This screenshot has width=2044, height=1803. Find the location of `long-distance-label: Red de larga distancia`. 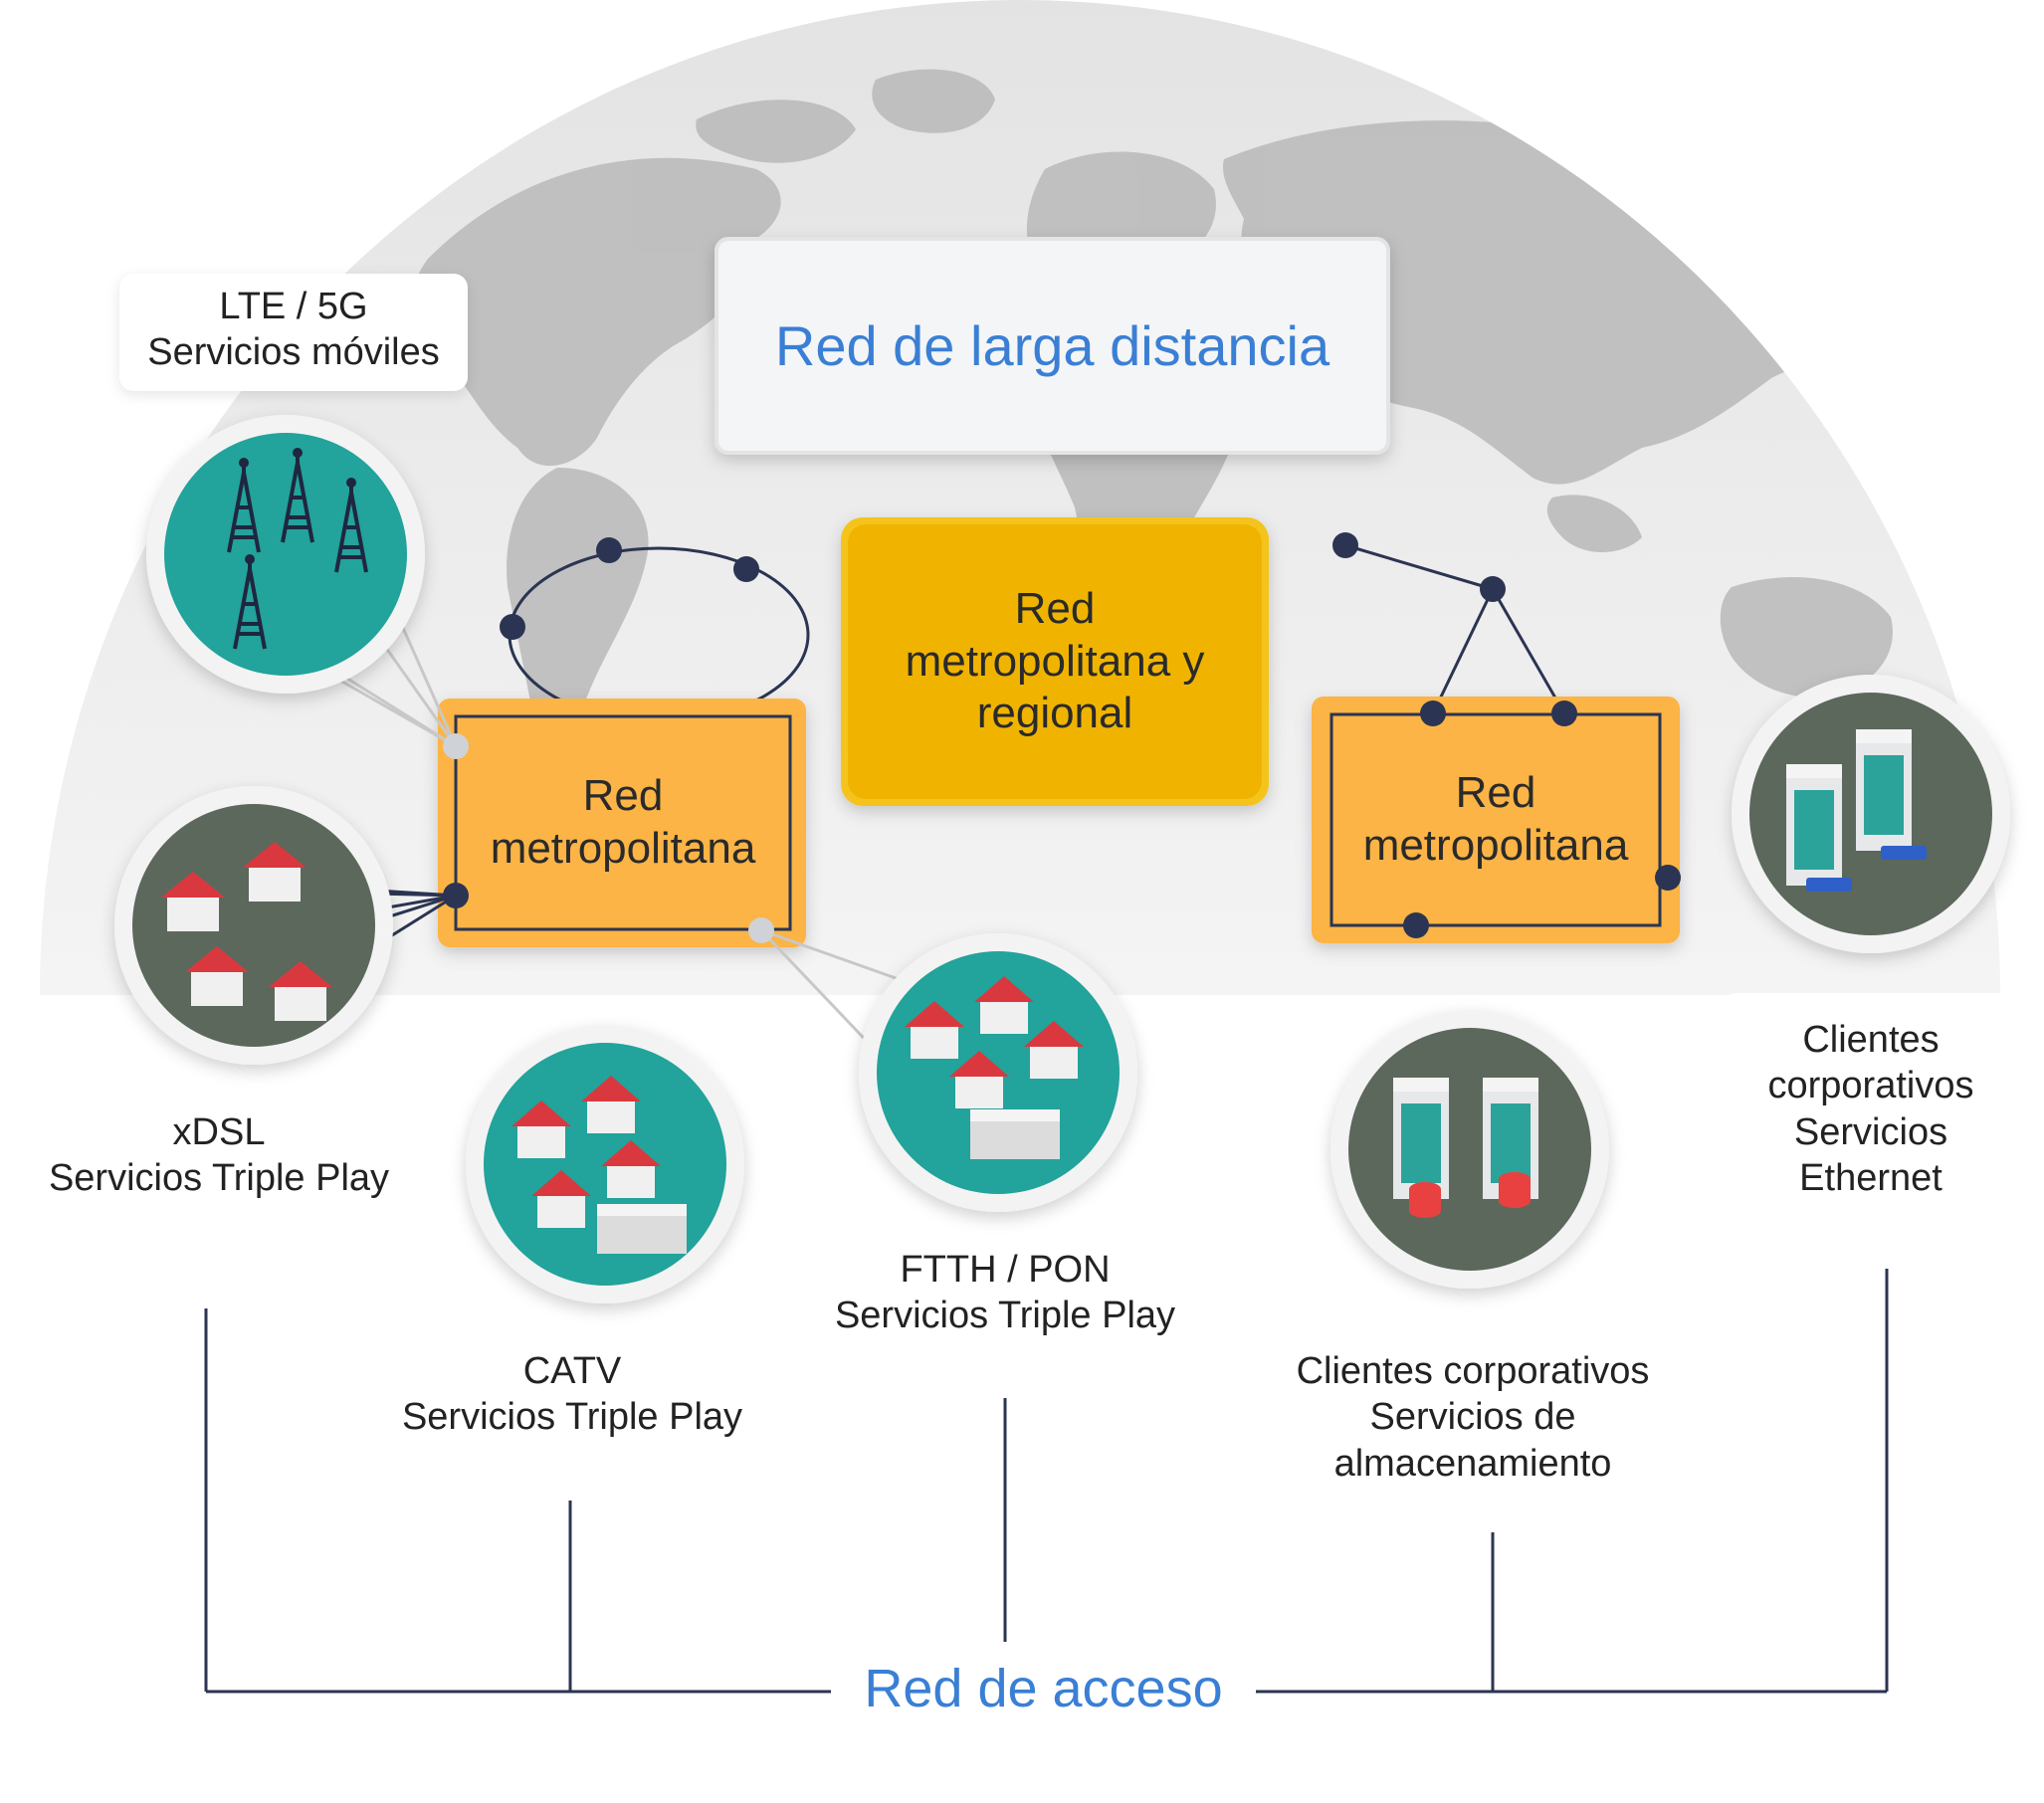

long-distance-label: Red de larga distancia is located at coordinates (1052, 345).